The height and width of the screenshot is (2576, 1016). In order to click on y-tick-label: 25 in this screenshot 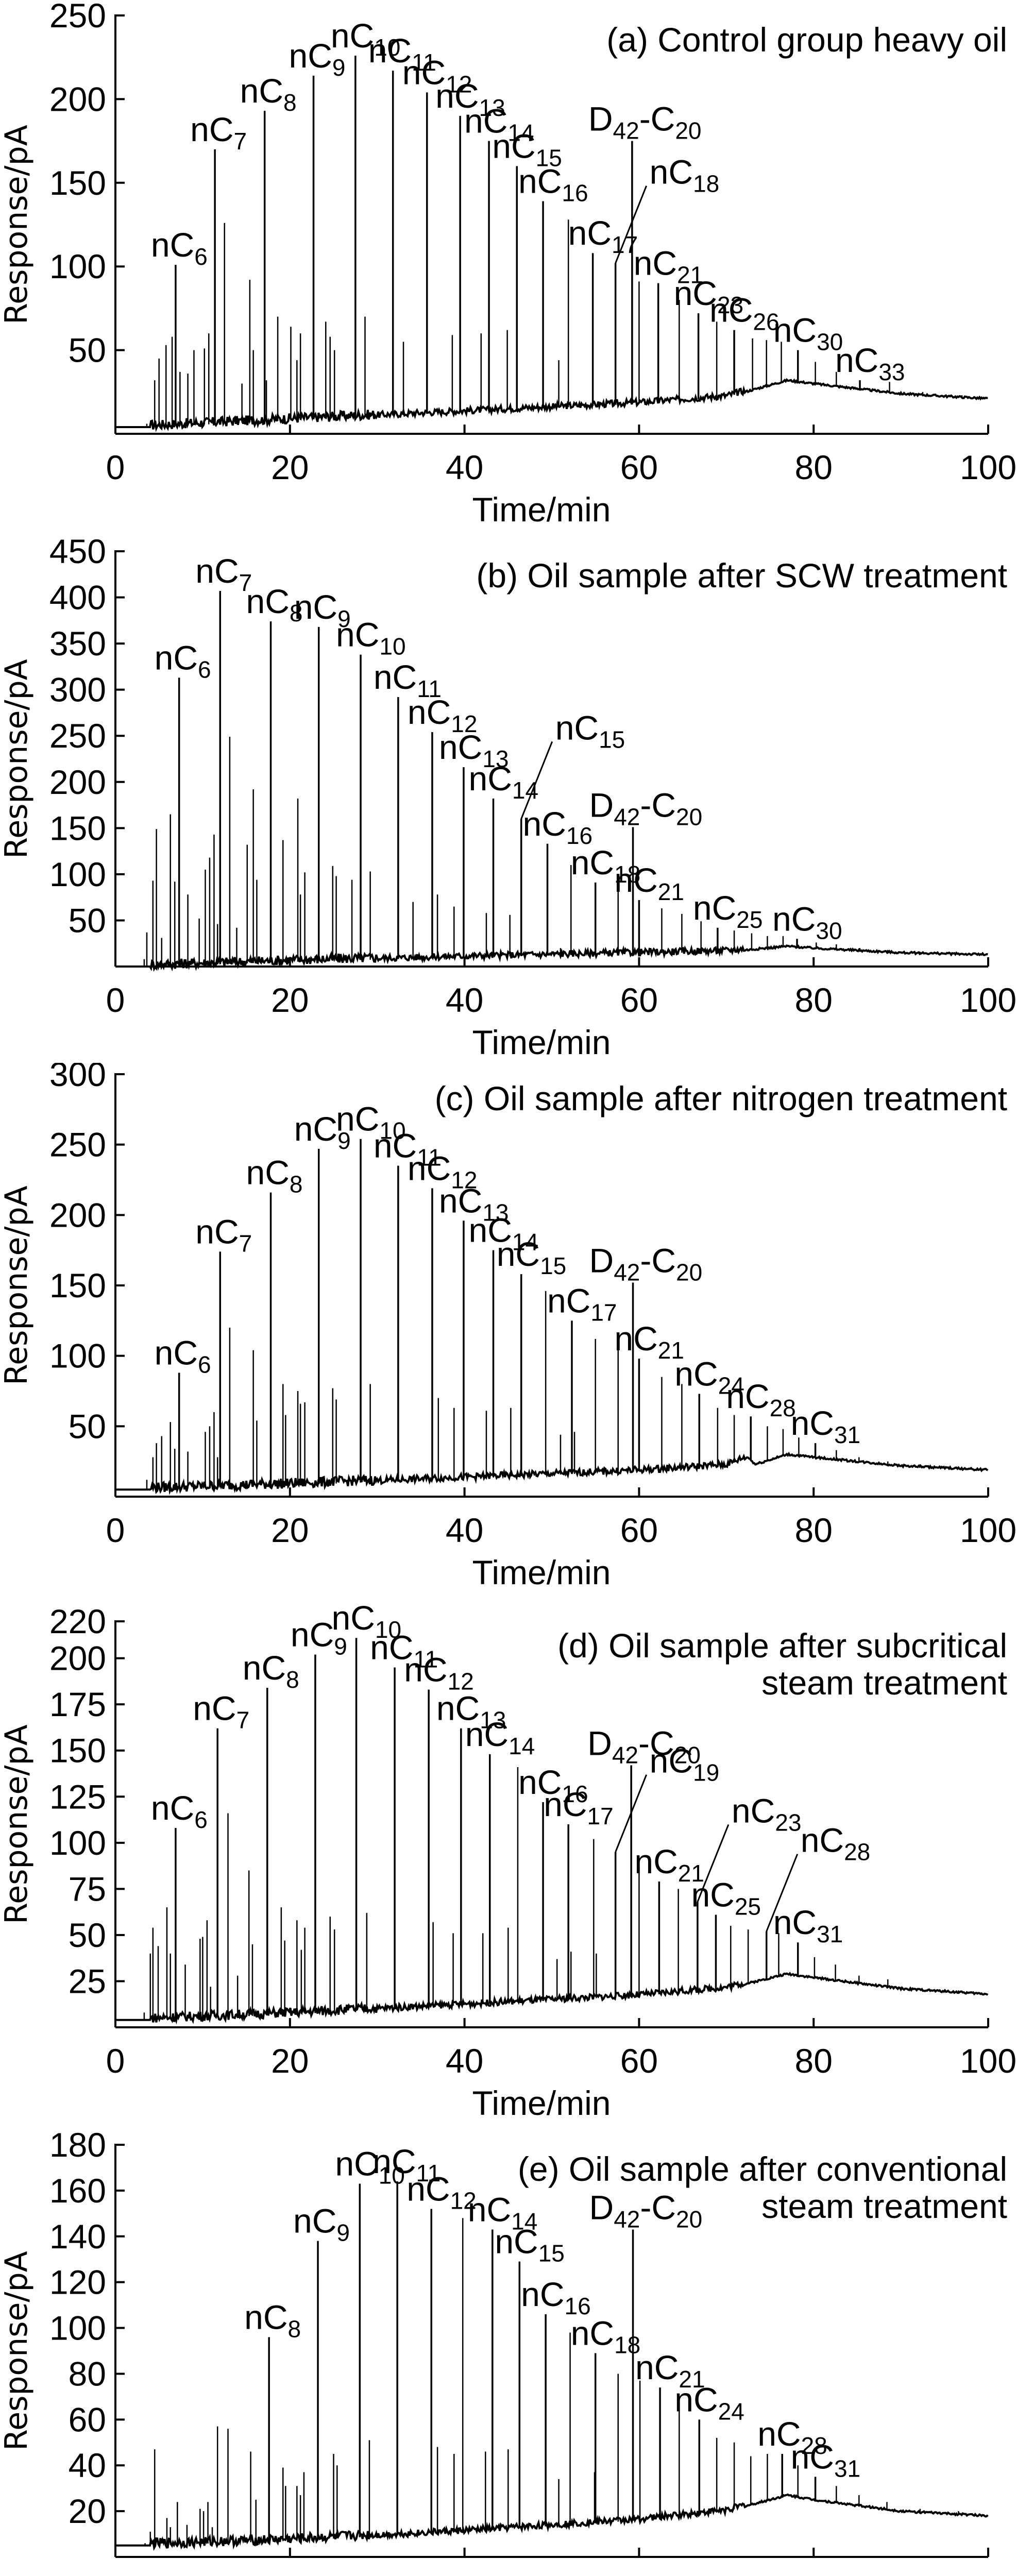, I will do `click(87, 1981)`.